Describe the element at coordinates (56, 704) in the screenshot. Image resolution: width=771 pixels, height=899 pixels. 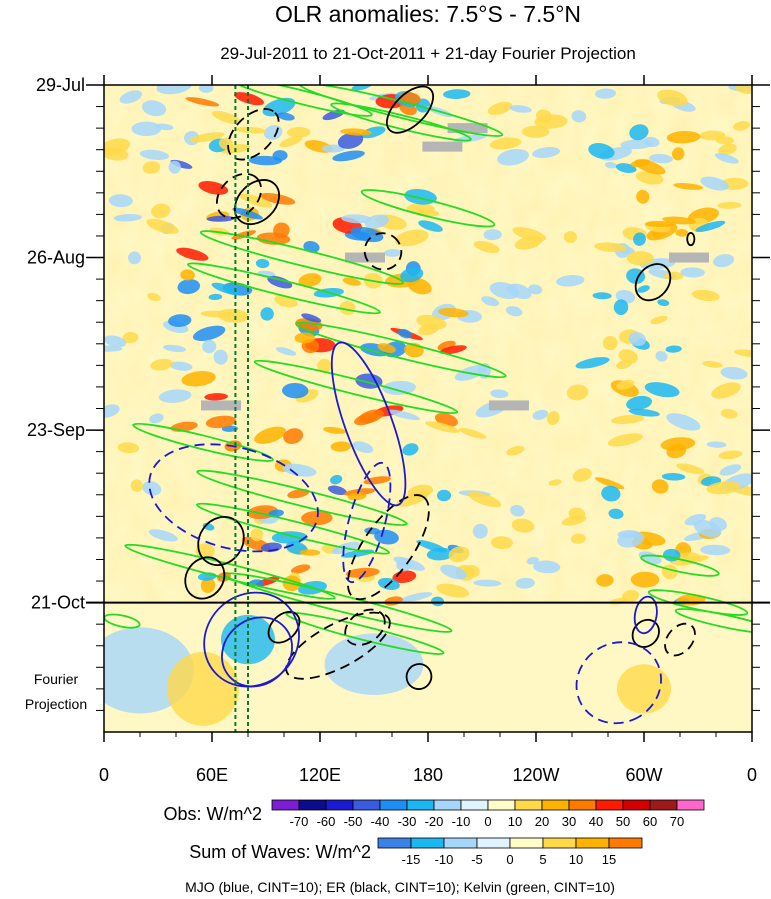
I see `projection-label-line2: Projection` at that location.